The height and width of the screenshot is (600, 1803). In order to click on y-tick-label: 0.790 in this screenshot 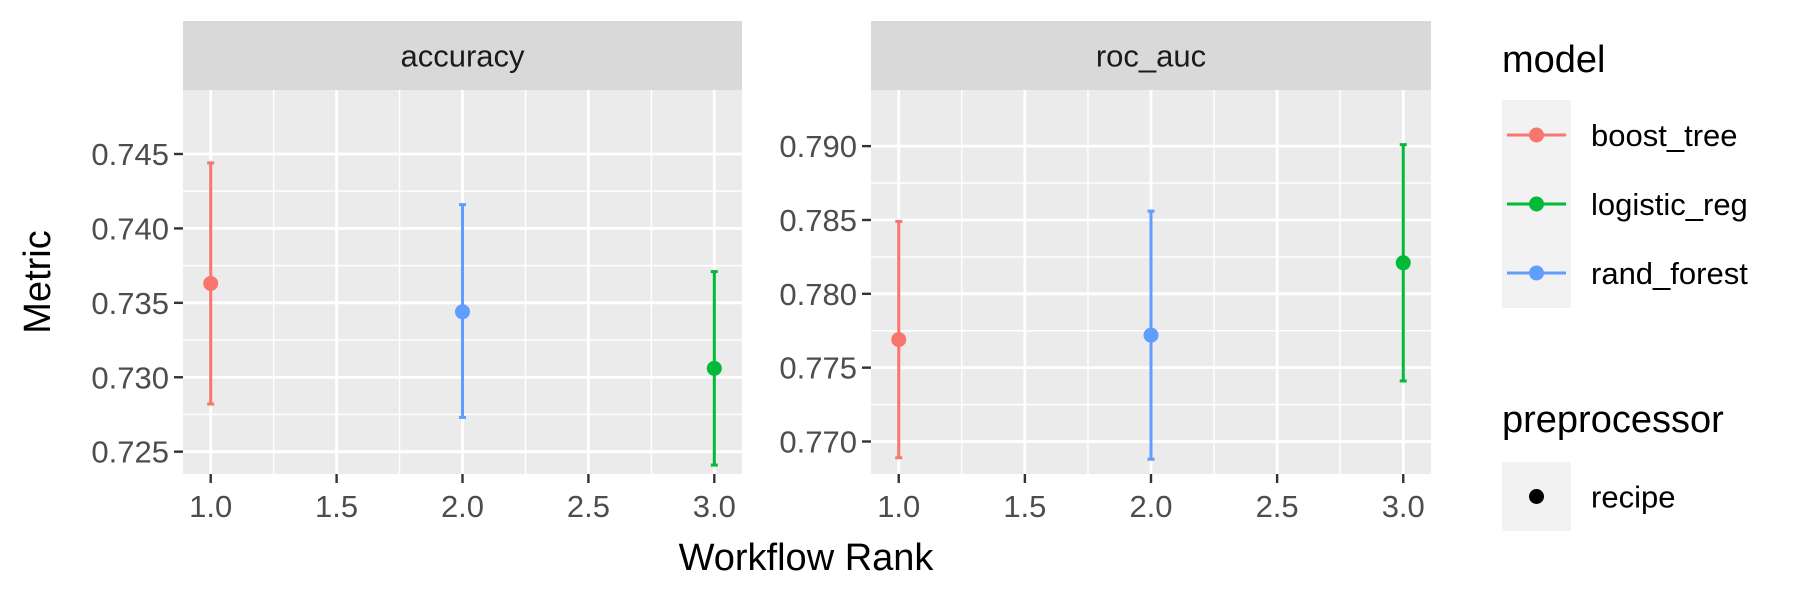, I will do `click(818, 146)`.